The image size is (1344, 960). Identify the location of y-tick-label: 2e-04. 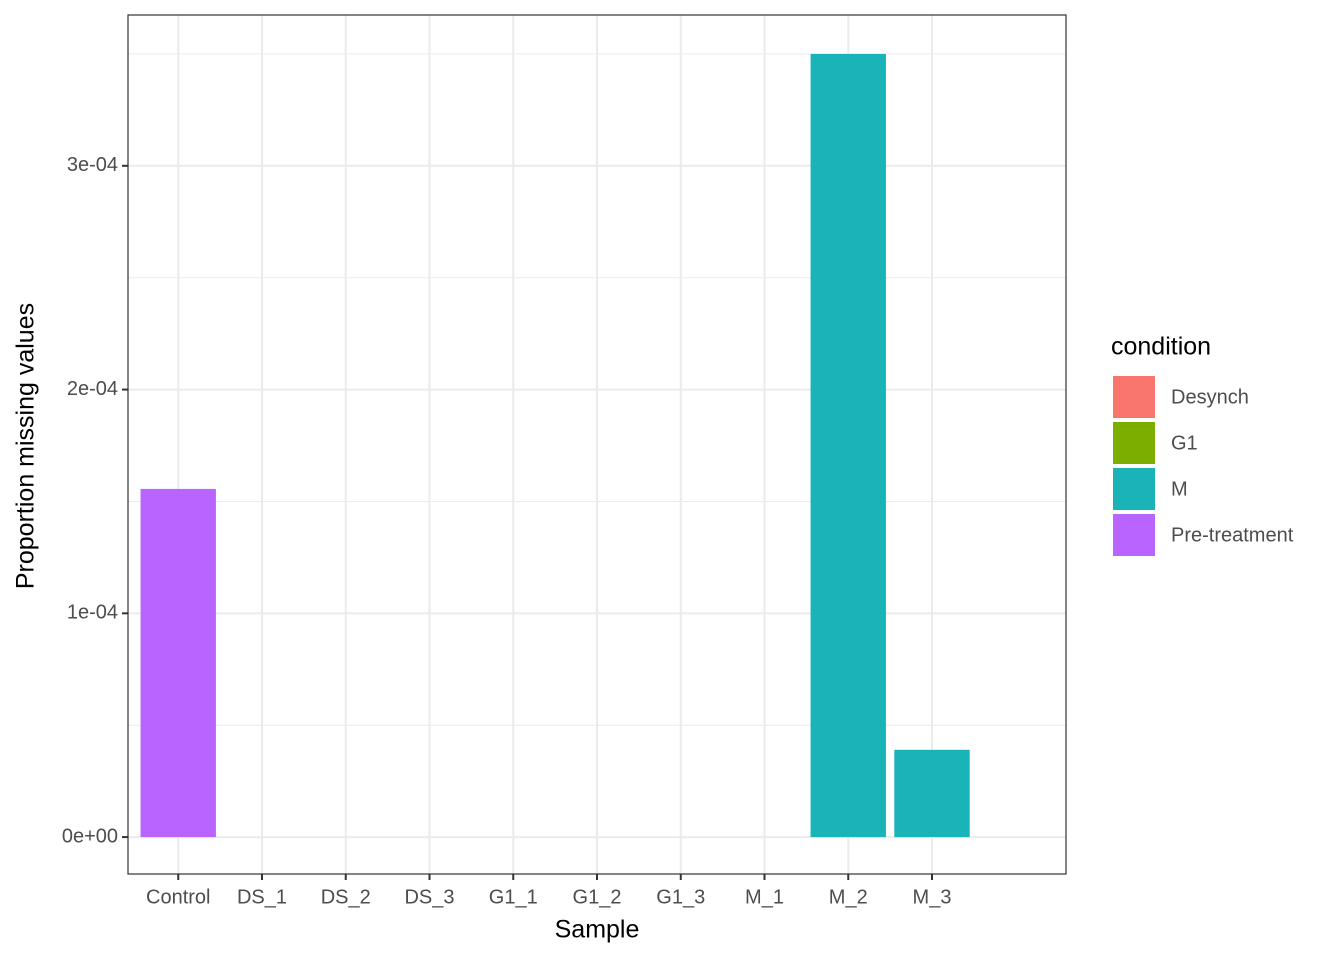
(92, 389).